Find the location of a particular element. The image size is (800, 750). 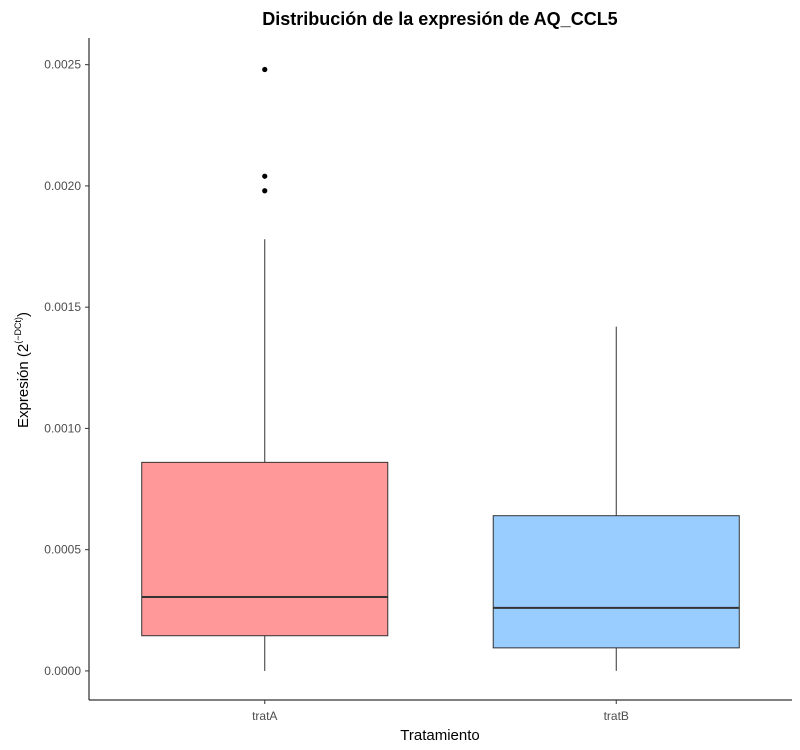

y-tick-label: 0.0025 is located at coordinates (62, 65).